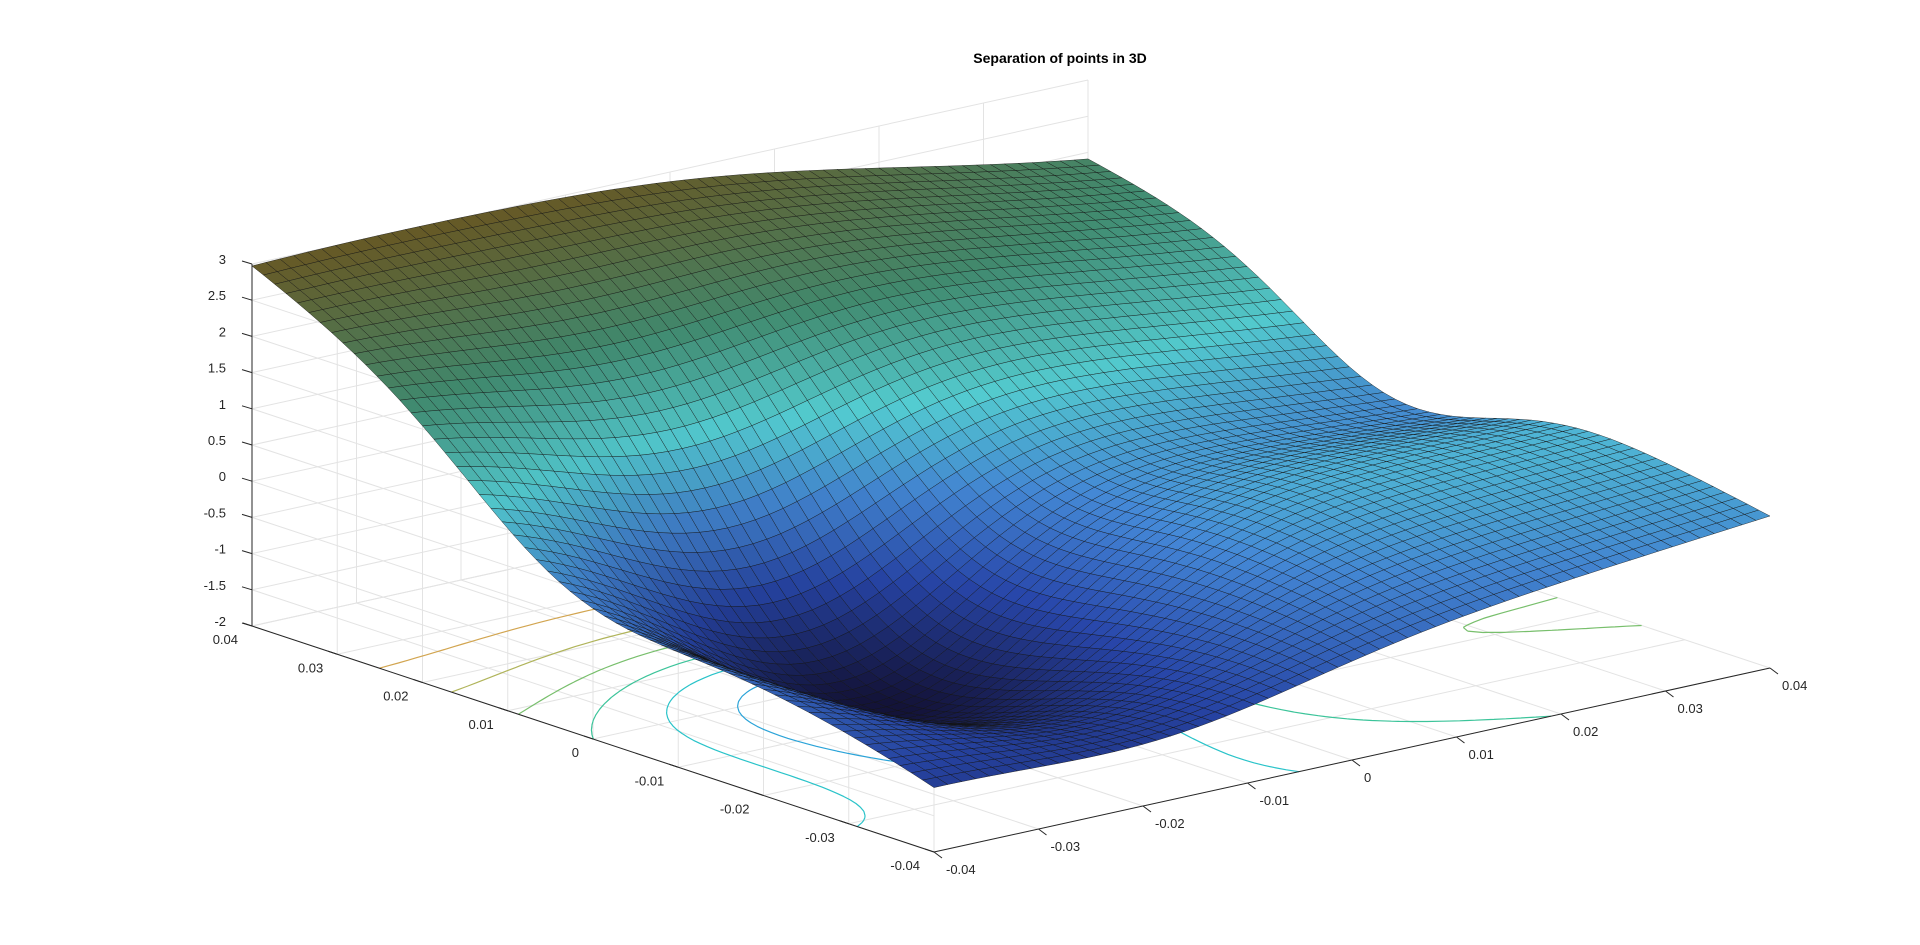 The image size is (1920, 945). What do you see at coordinates (1794, 685) in the screenshot?
I see `x-tick-label: 0.04` at bounding box center [1794, 685].